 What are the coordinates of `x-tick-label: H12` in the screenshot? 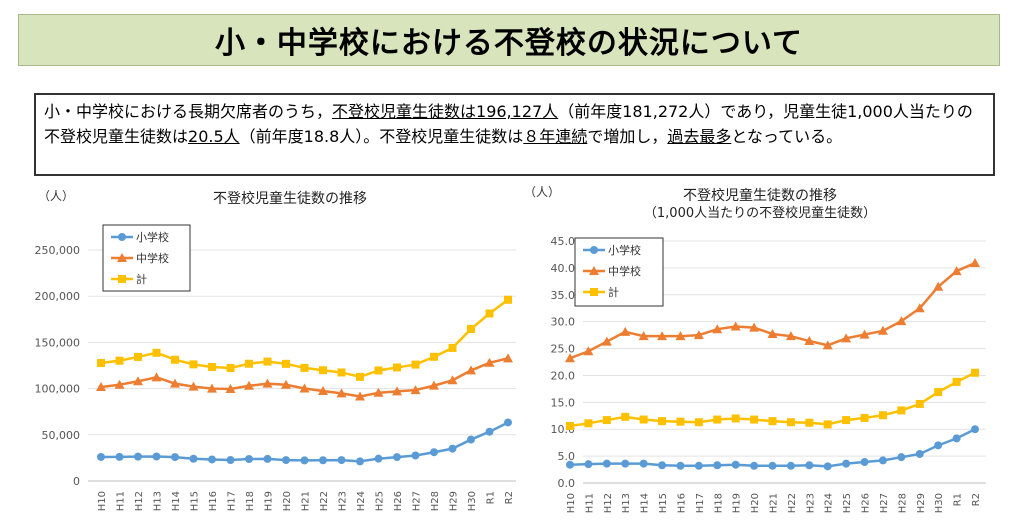 It's located at (608, 503).